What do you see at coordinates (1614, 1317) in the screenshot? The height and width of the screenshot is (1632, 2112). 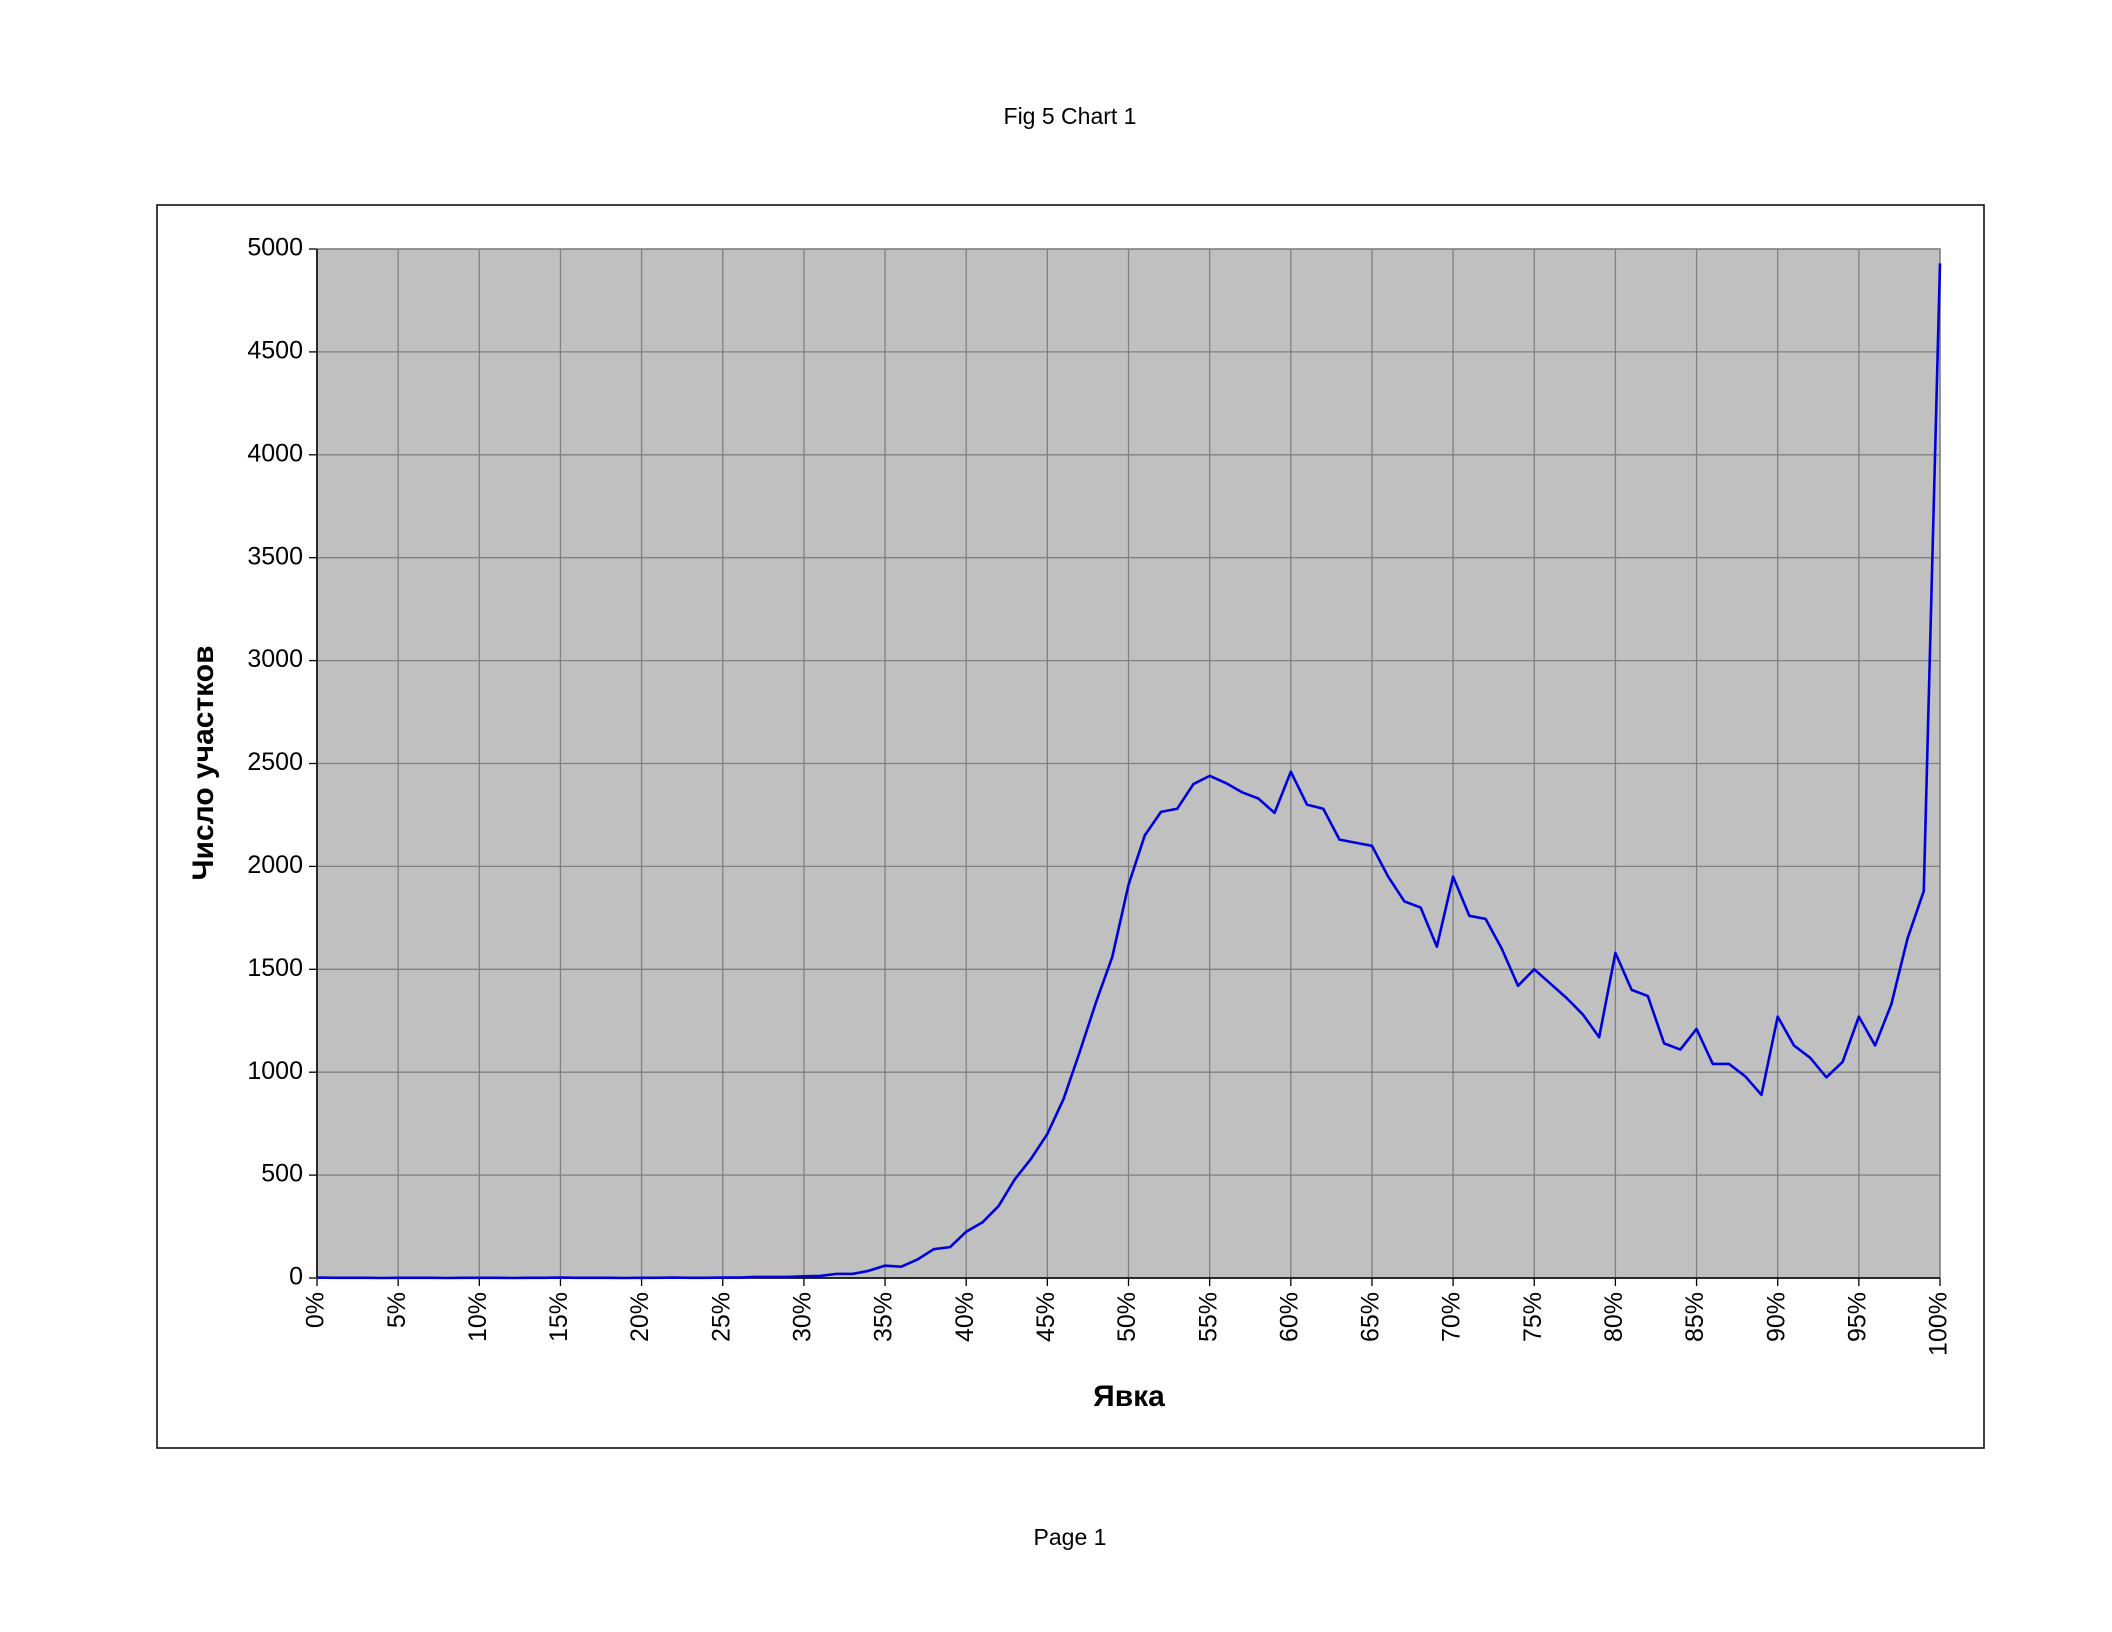 I see `x-tick-label: 80%` at bounding box center [1614, 1317].